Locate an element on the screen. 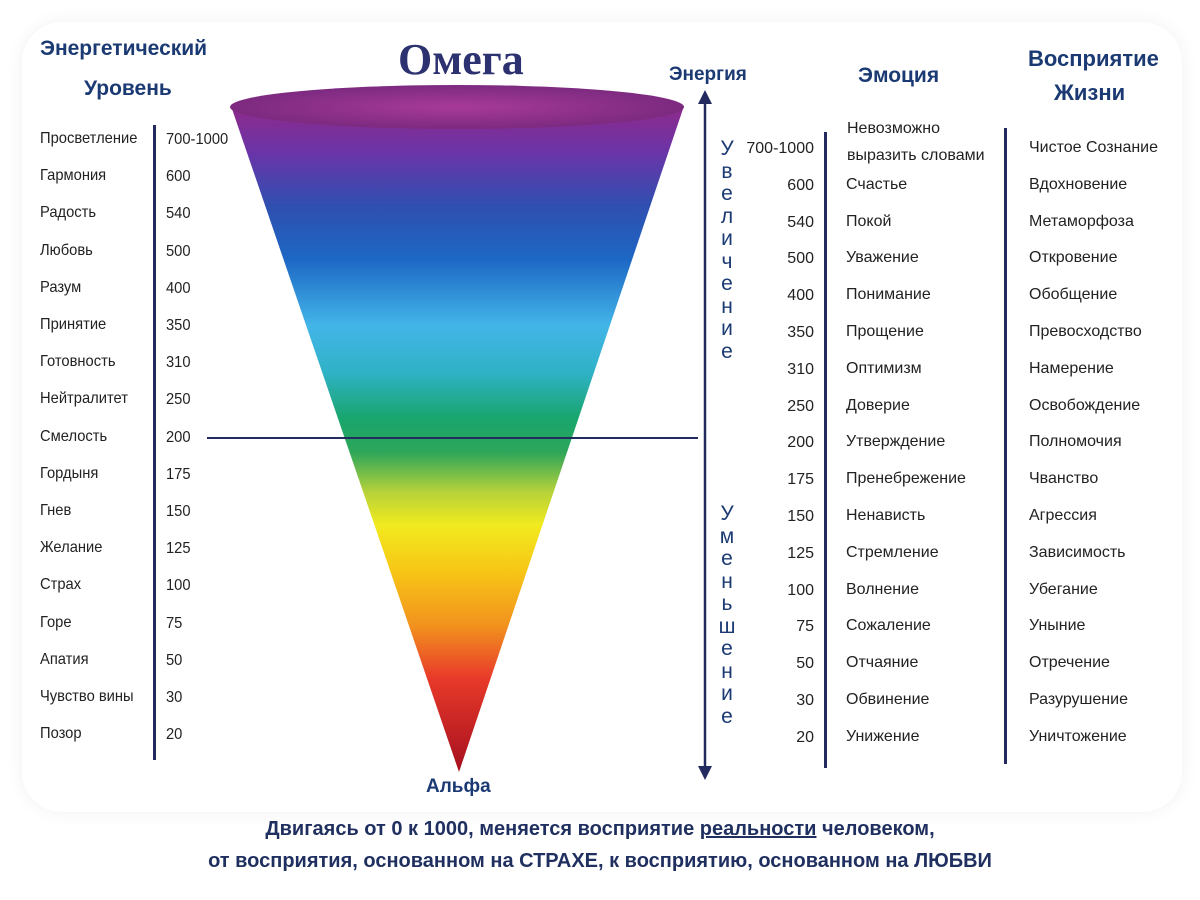 Image resolution: width=1200 pixels, height=900 pixels. perception-text: Полномочия is located at coordinates (1075, 442).